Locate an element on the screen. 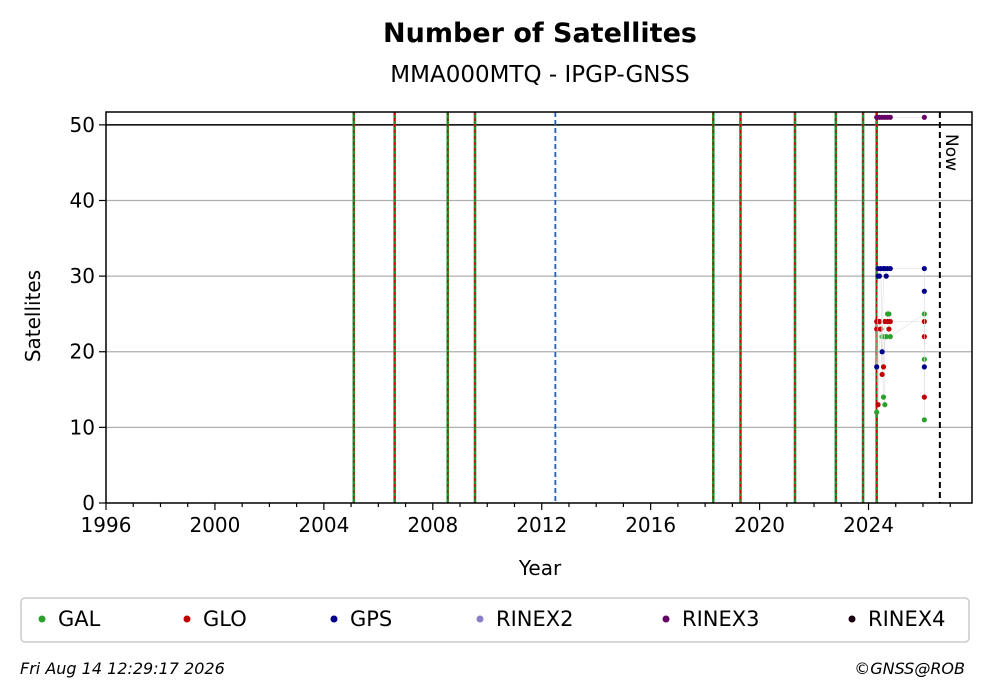 The image size is (993, 699). footer-credit: ©GNSS@ROB is located at coordinates (909, 668).